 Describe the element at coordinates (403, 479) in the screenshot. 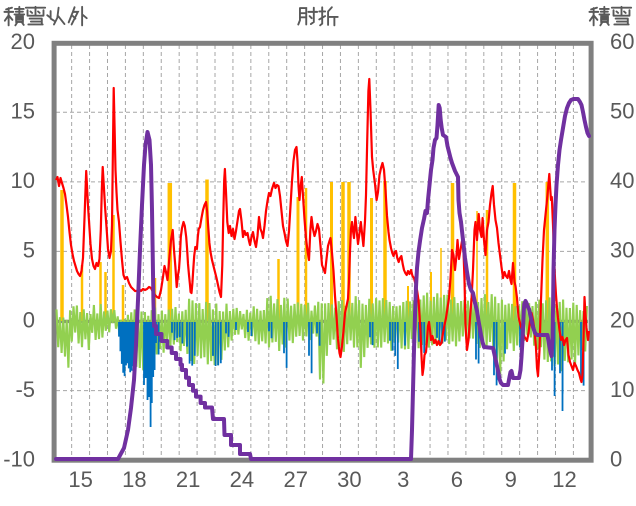

I see `svg-text: 3` at that location.